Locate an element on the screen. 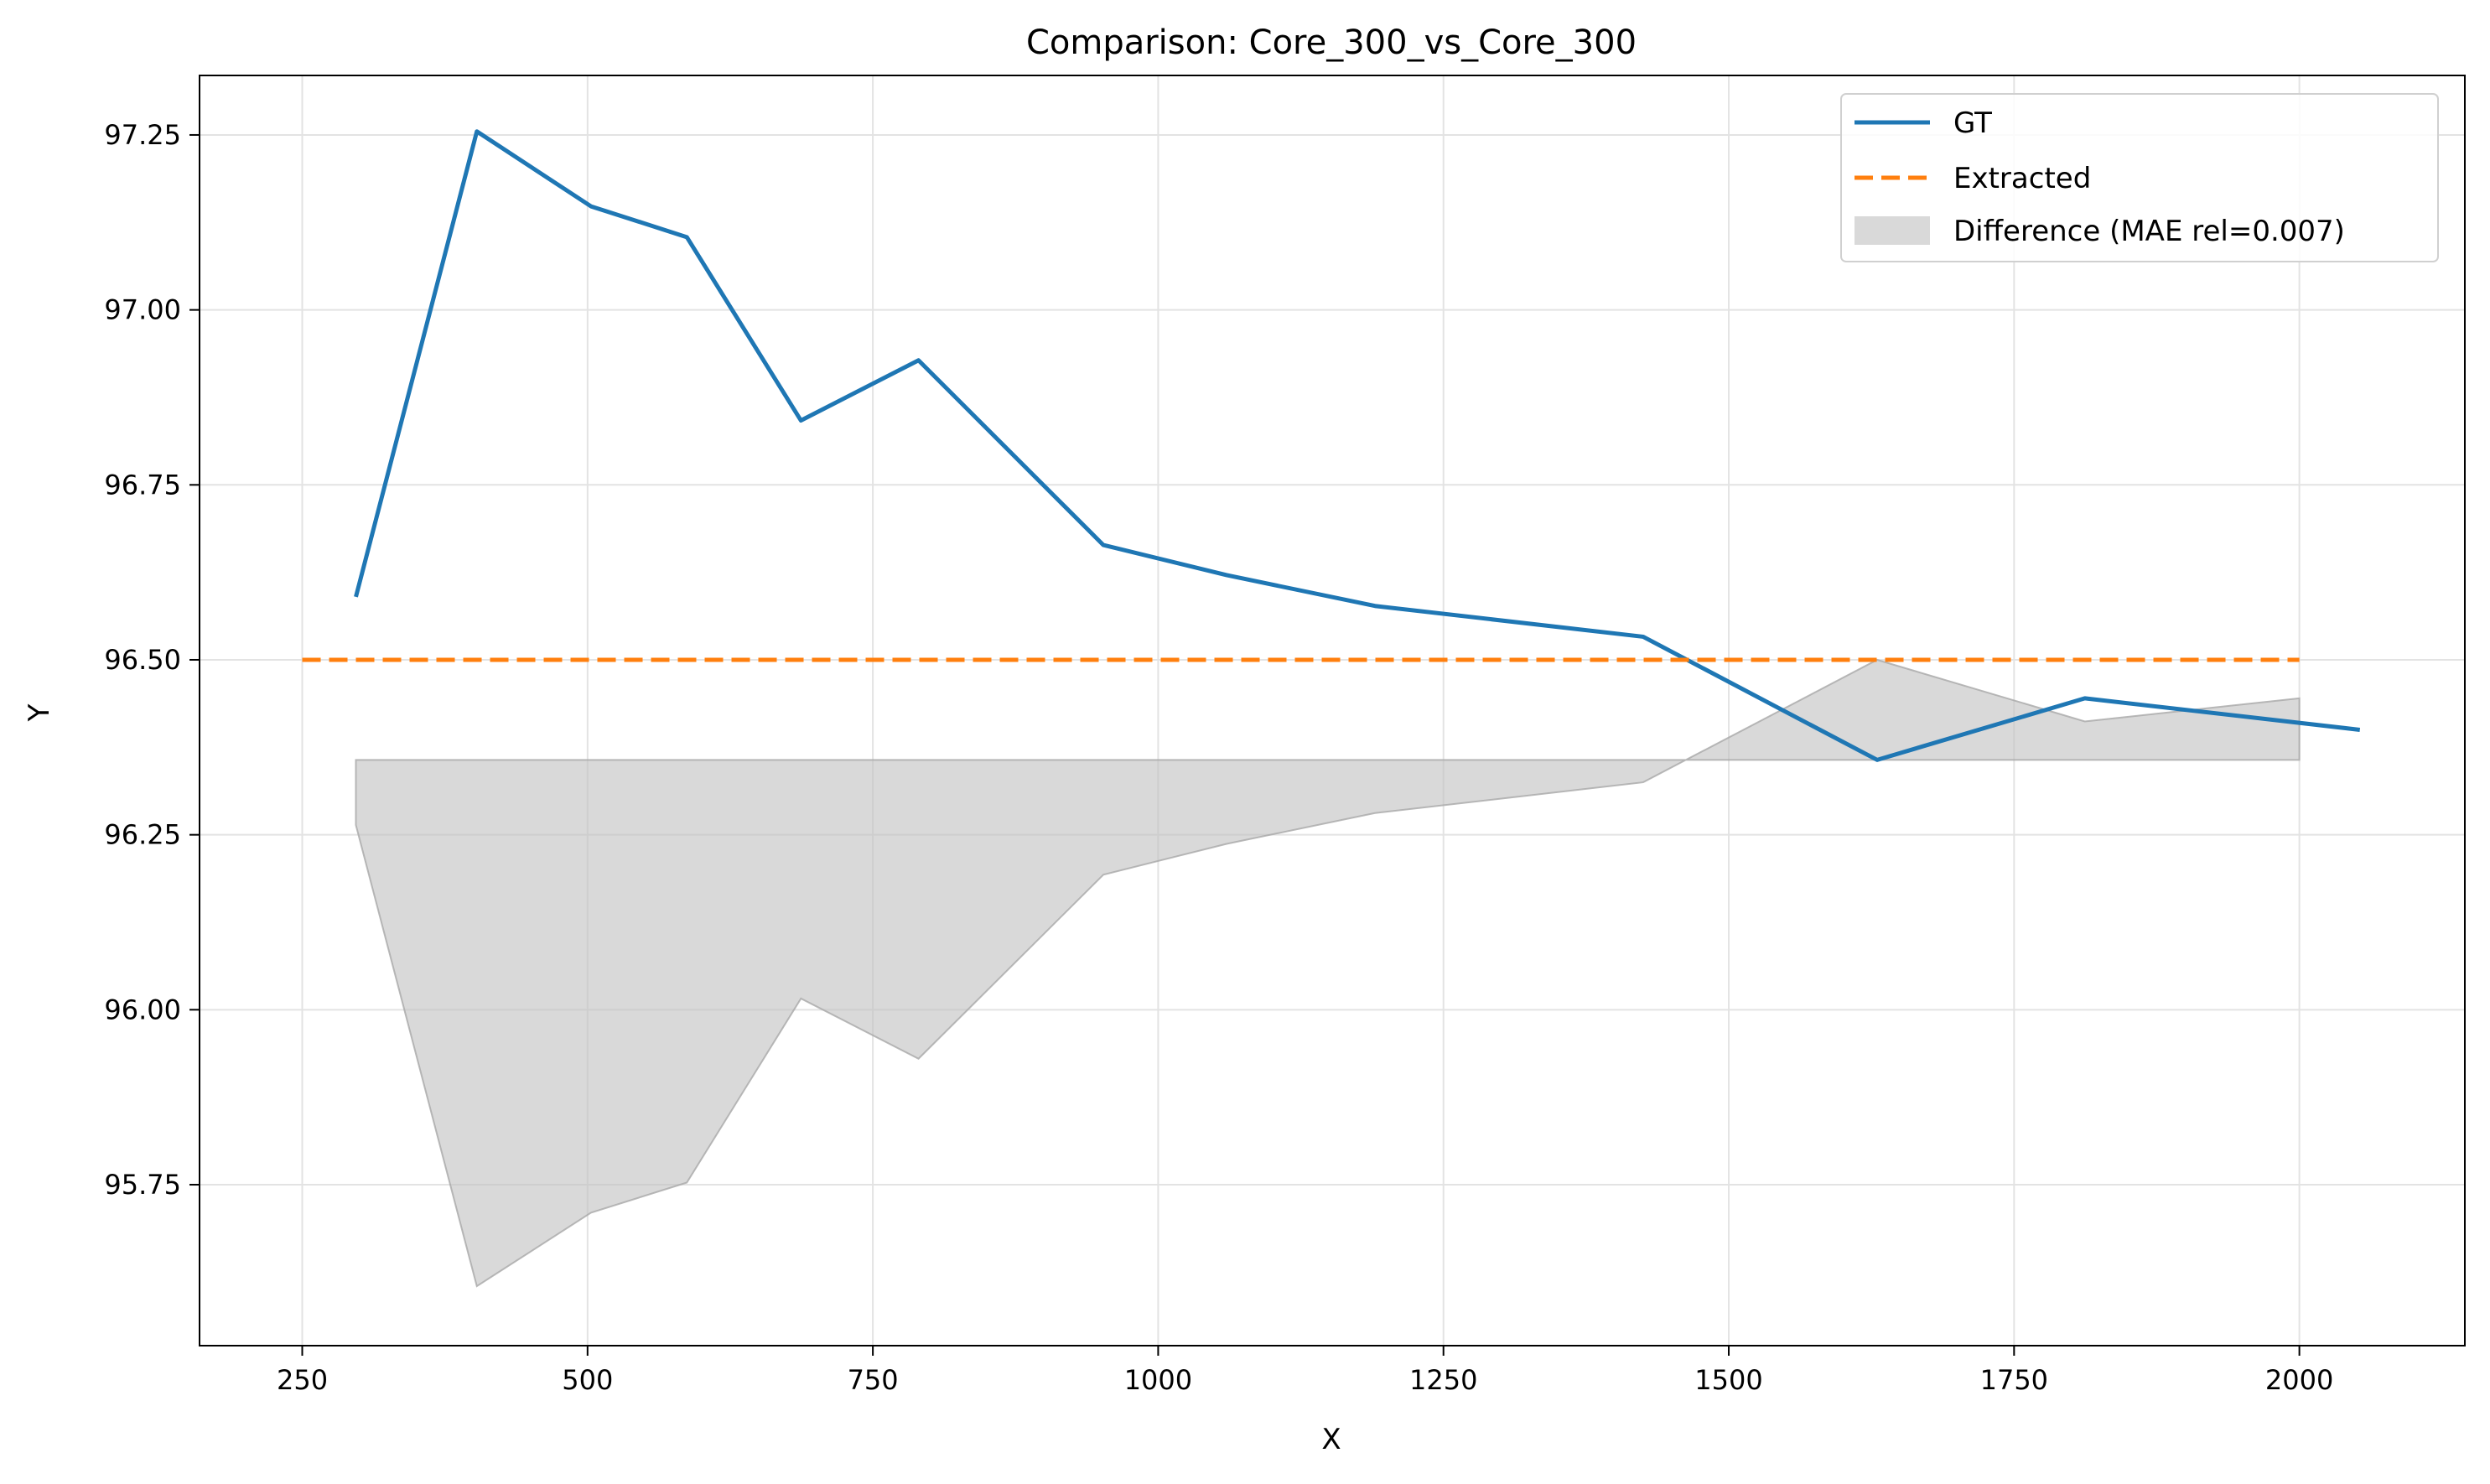  legend-label-gt: GT is located at coordinates (1972, 123).